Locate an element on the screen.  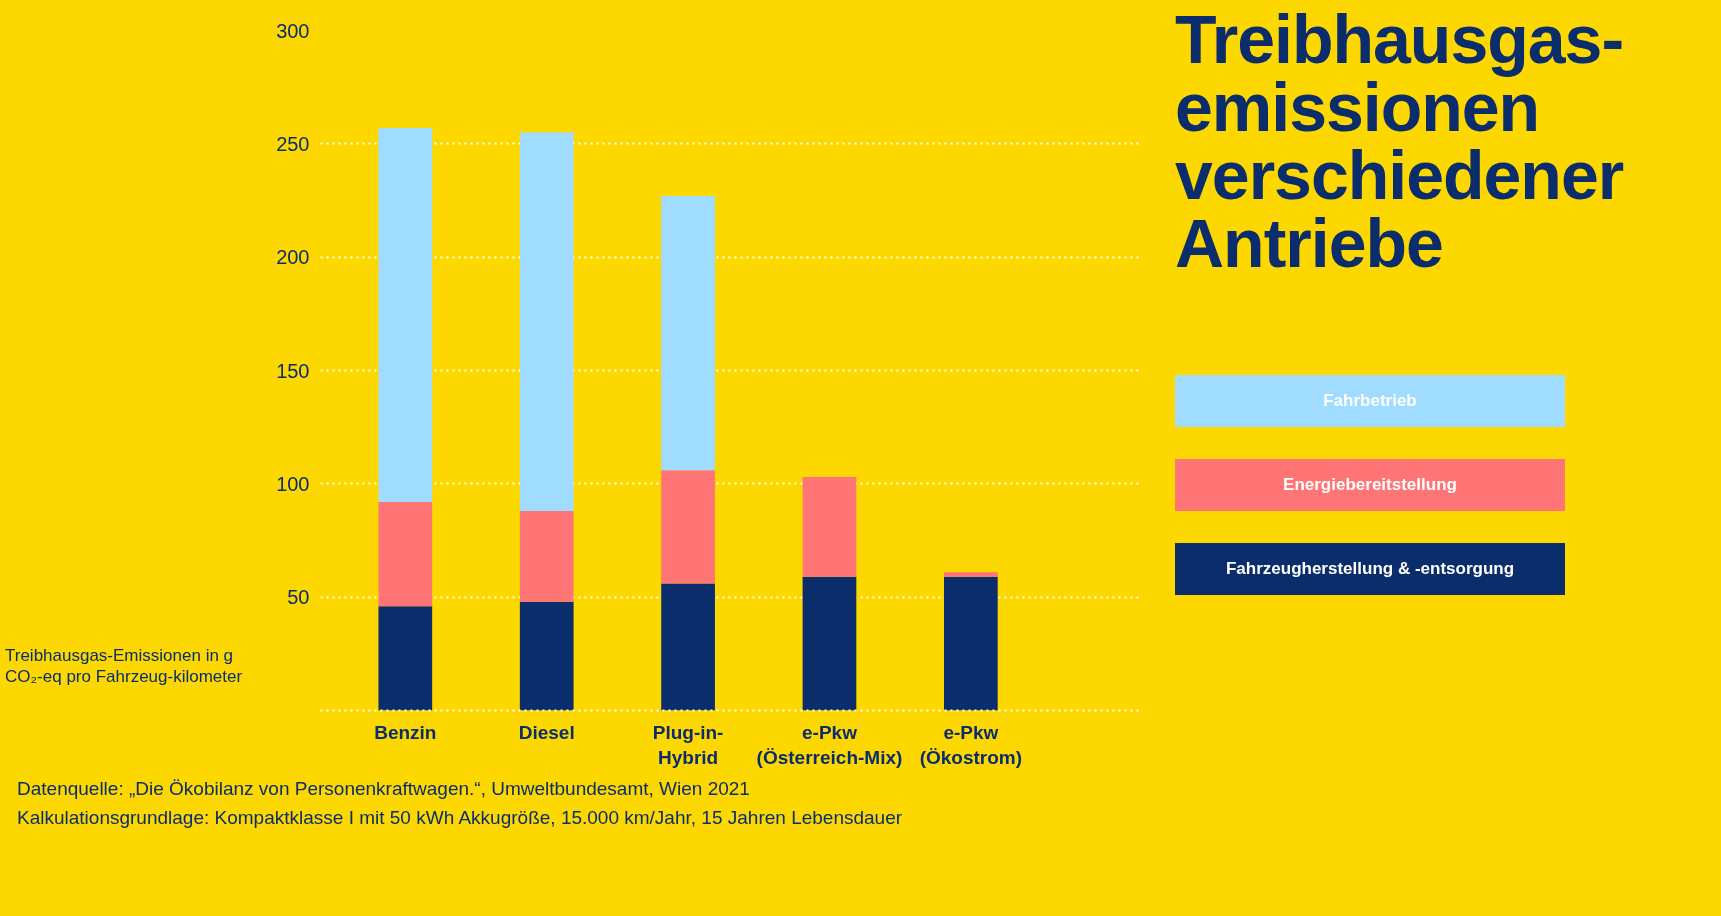
text: Kalkulationsgrundlage: Kompaktklasse I mit 50 kWh Akkugröße, 15.000 km/Jahr, 15 Jahren Lebensdauer is located at coordinates (460, 817).